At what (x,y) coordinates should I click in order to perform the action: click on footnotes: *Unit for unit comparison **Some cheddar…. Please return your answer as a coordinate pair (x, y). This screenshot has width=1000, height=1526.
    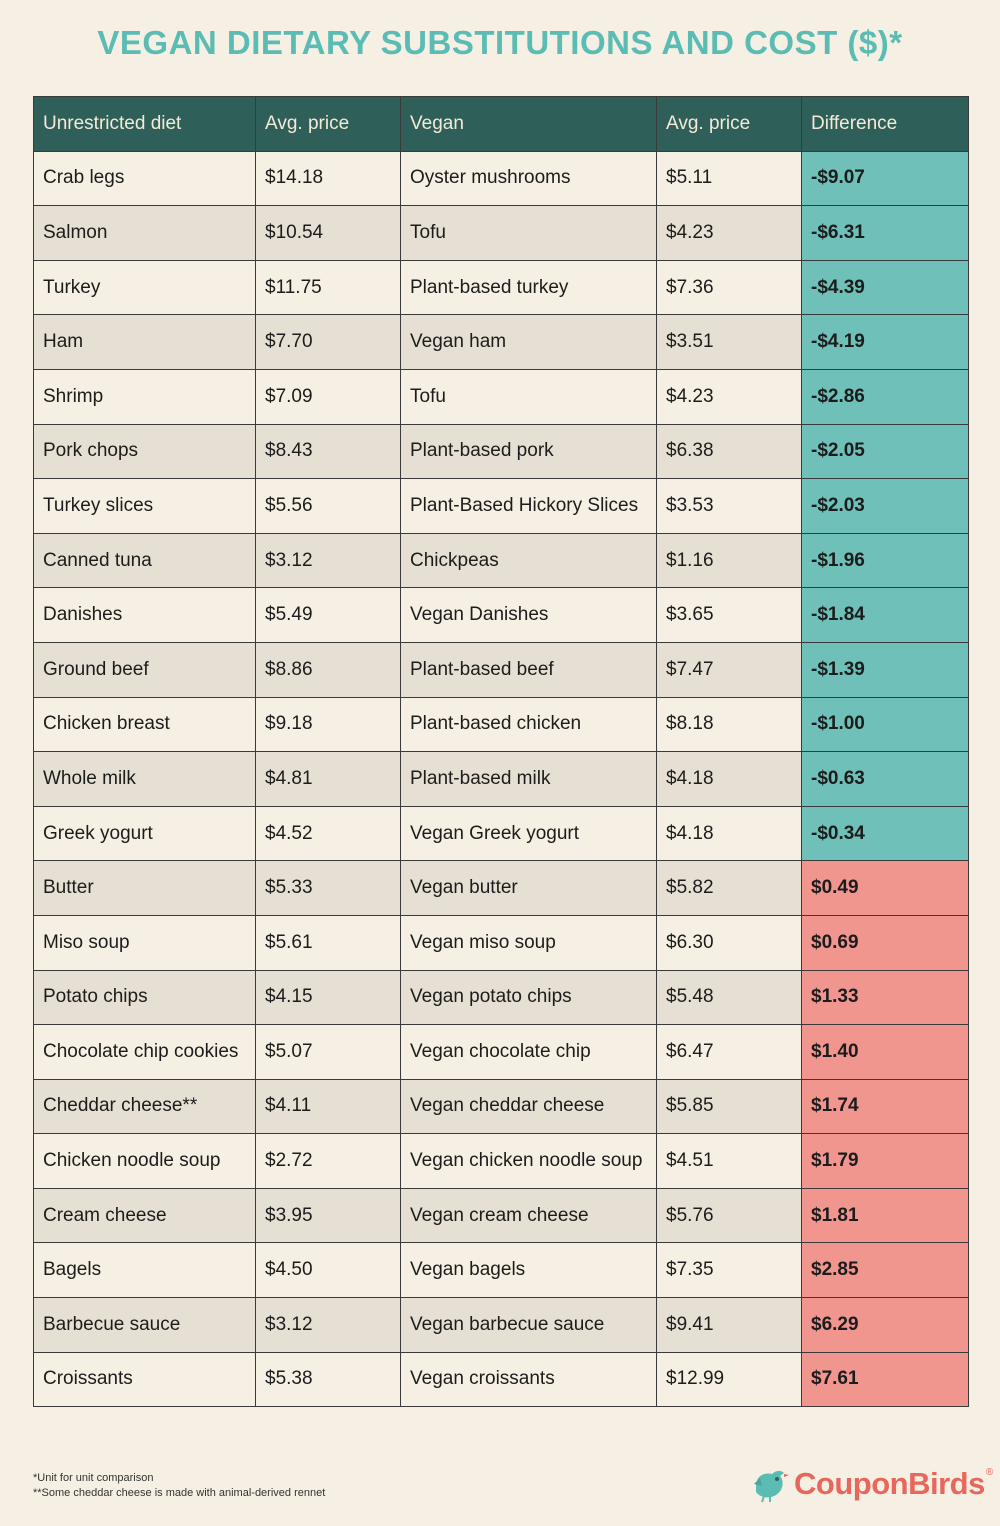
    Looking at the image, I should click on (179, 1486).